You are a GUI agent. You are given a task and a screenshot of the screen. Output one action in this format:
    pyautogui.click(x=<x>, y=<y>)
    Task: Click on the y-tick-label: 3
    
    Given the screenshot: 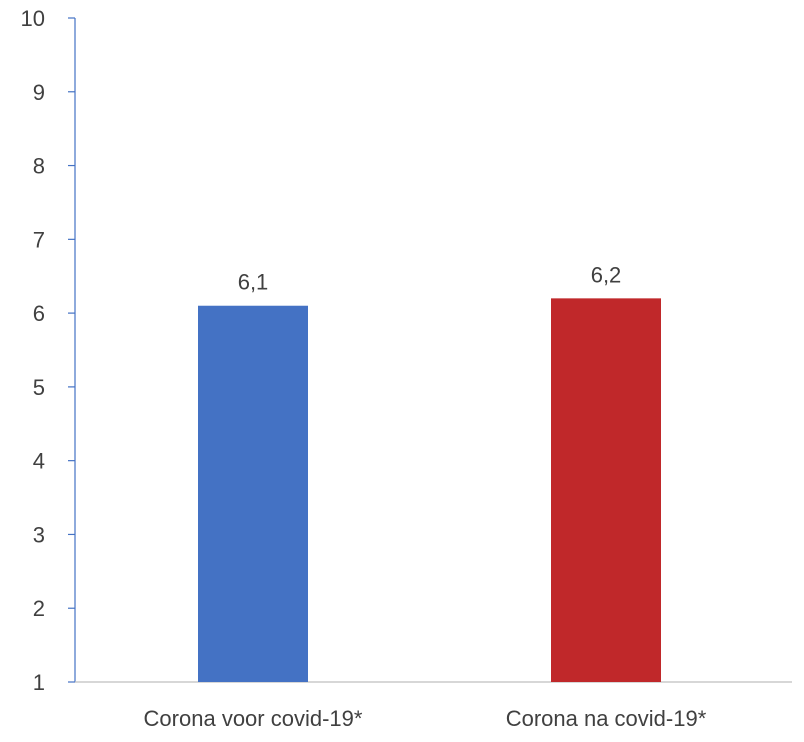 What is the action you would take?
    pyautogui.click(x=39, y=534)
    